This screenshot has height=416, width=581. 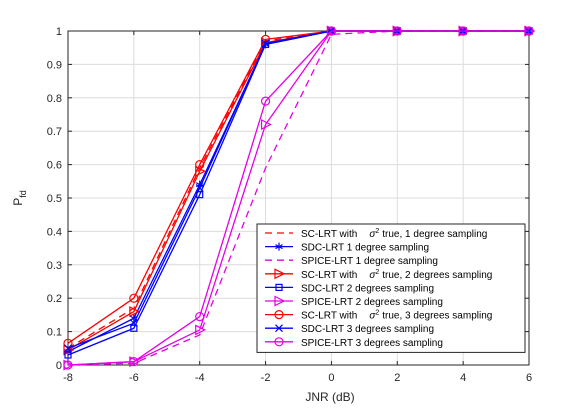 I want to click on legend-entry: SDC-LRT 2 degrees sampling, so click(x=349, y=288).